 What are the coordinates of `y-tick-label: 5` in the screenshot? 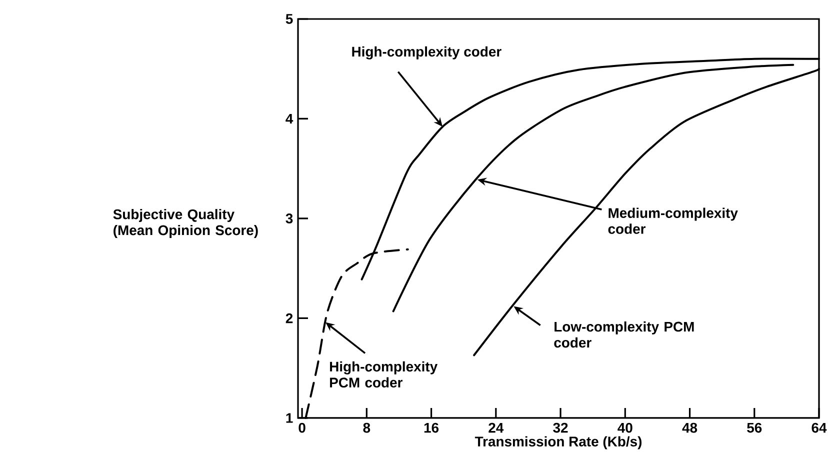 It's located at (289, 19).